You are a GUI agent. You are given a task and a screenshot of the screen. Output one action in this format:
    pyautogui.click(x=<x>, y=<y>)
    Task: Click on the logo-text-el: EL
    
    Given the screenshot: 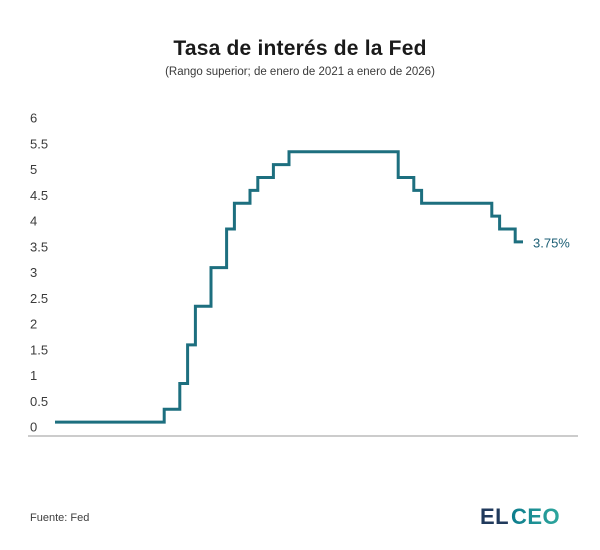 What is the action you would take?
    pyautogui.click(x=494, y=516)
    